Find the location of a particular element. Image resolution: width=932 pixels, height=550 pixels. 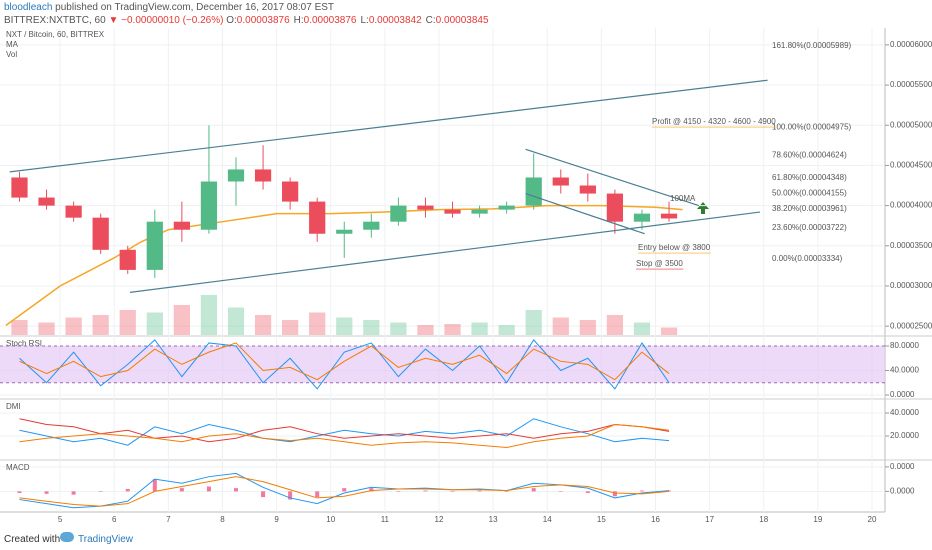

legend-entry: MA is located at coordinates (12, 44).